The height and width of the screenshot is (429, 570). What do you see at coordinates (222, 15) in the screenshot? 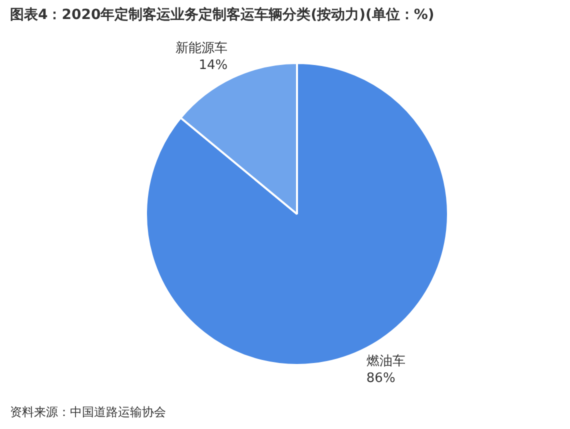
I see `chart-title: 图表4：2020年定制客运业务定制客运车辆分类(按动力)(单位：%)` at bounding box center [222, 15].